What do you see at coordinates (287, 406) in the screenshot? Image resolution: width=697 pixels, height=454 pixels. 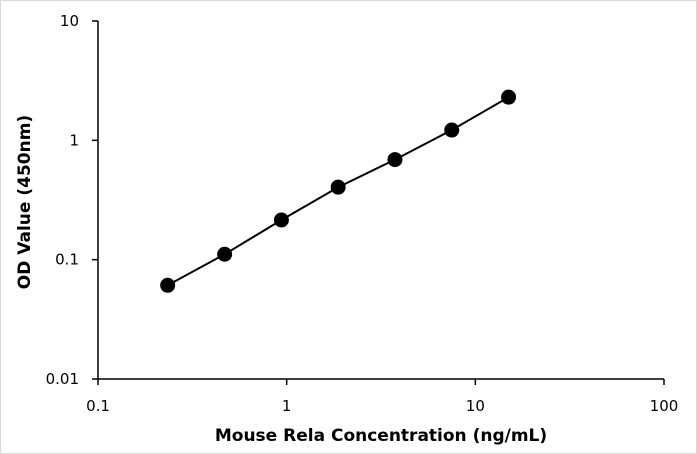 I see `x-tick-label: 1` at bounding box center [287, 406].